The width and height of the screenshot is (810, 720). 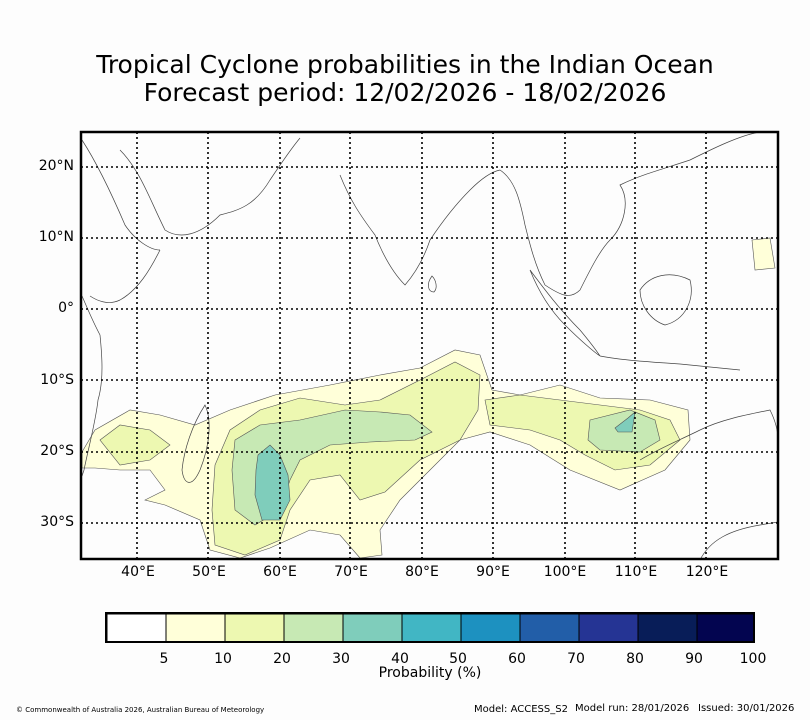 I want to click on colorbar-label-10: 10, so click(x=223, y=659).